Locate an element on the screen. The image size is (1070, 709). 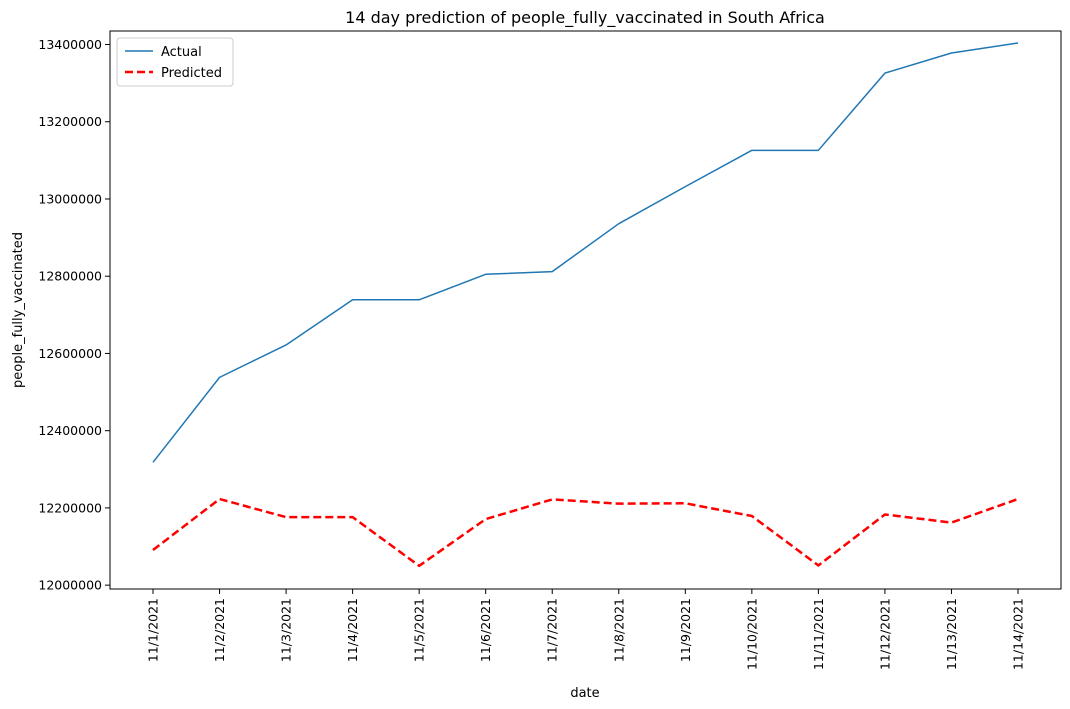
x-tick-label: 11/10/2021 is located at coordinates (751, 634).